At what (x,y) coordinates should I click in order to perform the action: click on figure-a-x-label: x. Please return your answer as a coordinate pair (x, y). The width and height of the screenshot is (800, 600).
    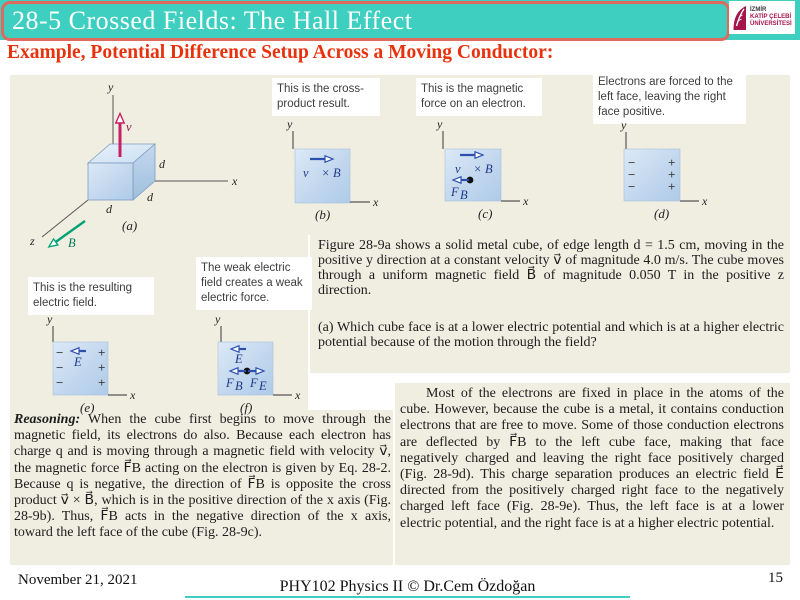
    Looking at the image, I should click on (234, 181).